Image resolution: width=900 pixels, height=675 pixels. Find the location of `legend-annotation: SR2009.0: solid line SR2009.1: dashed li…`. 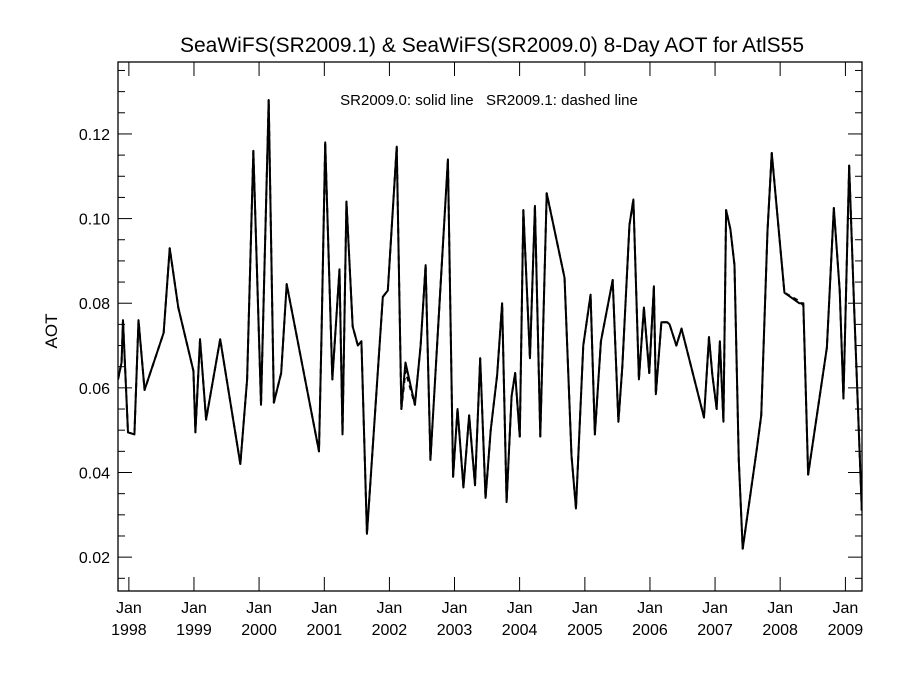

legend-annotation: SR2009.0: solid line SR2009.1: dashed li… is located at coordinates (489, 100).